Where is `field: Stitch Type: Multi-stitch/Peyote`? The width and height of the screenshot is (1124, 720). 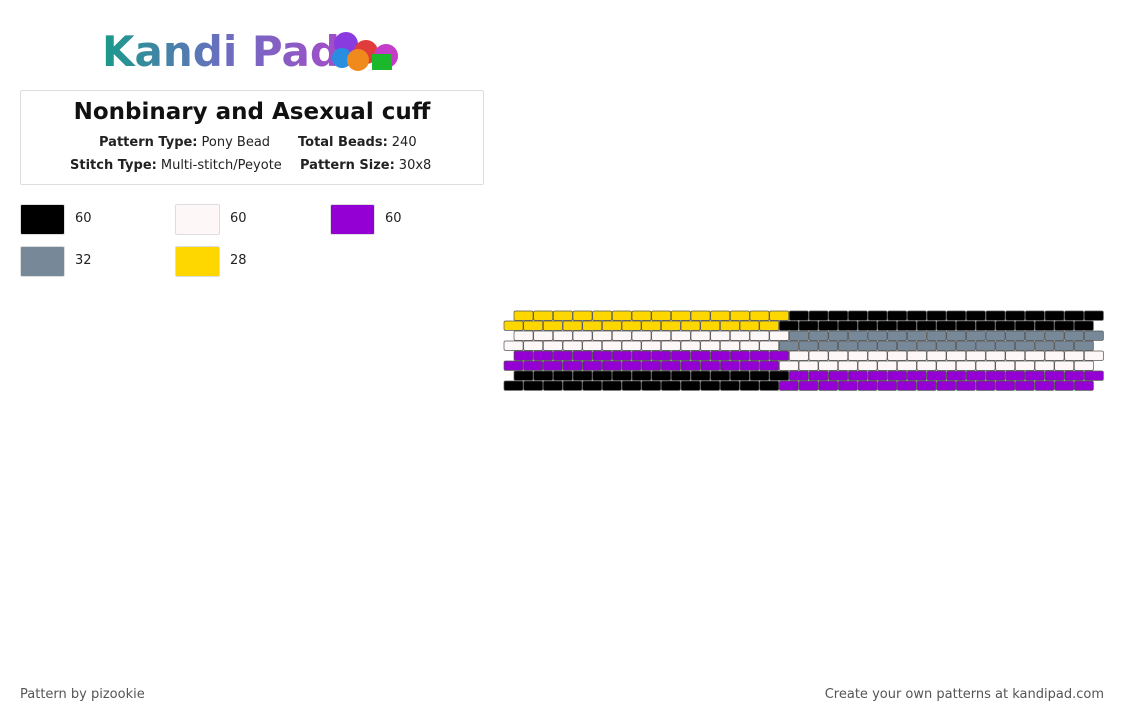 field: Stitch Type: Multi-stitch/Peyote is located at coordinates (176, 165).